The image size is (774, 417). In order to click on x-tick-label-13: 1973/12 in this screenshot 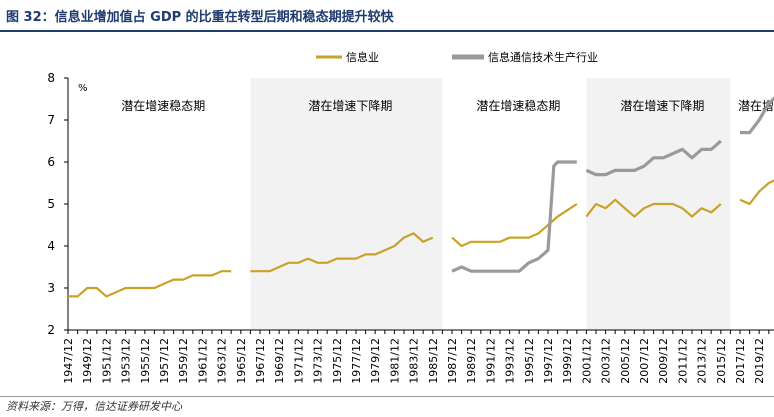, I will do `click(318, 361)`.